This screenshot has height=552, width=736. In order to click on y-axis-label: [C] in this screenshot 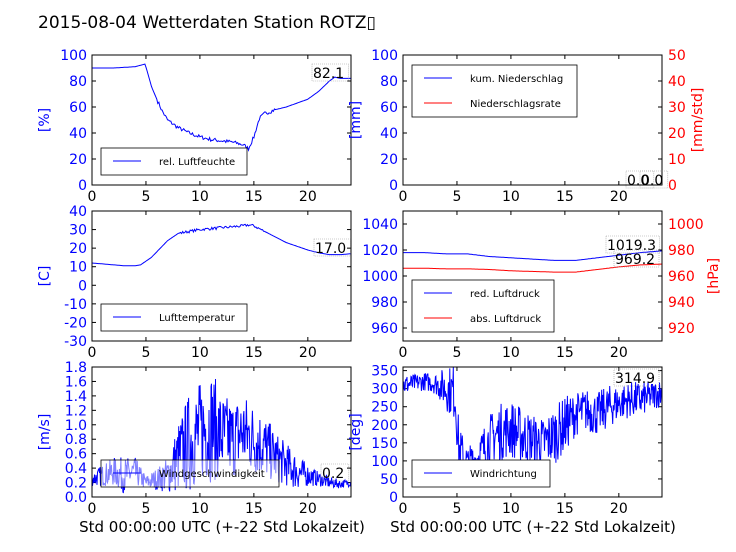, I will do `click(45, 276)`.